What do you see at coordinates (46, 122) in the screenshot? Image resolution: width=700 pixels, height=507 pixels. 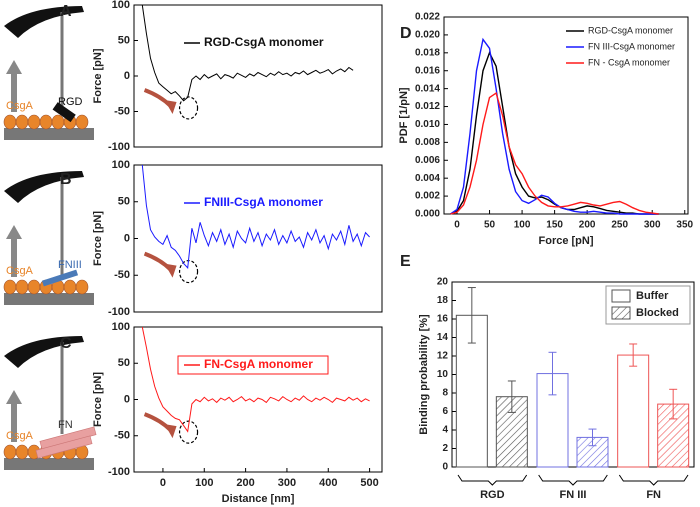 I see `csga-beads` at bounding box center [46, 122].